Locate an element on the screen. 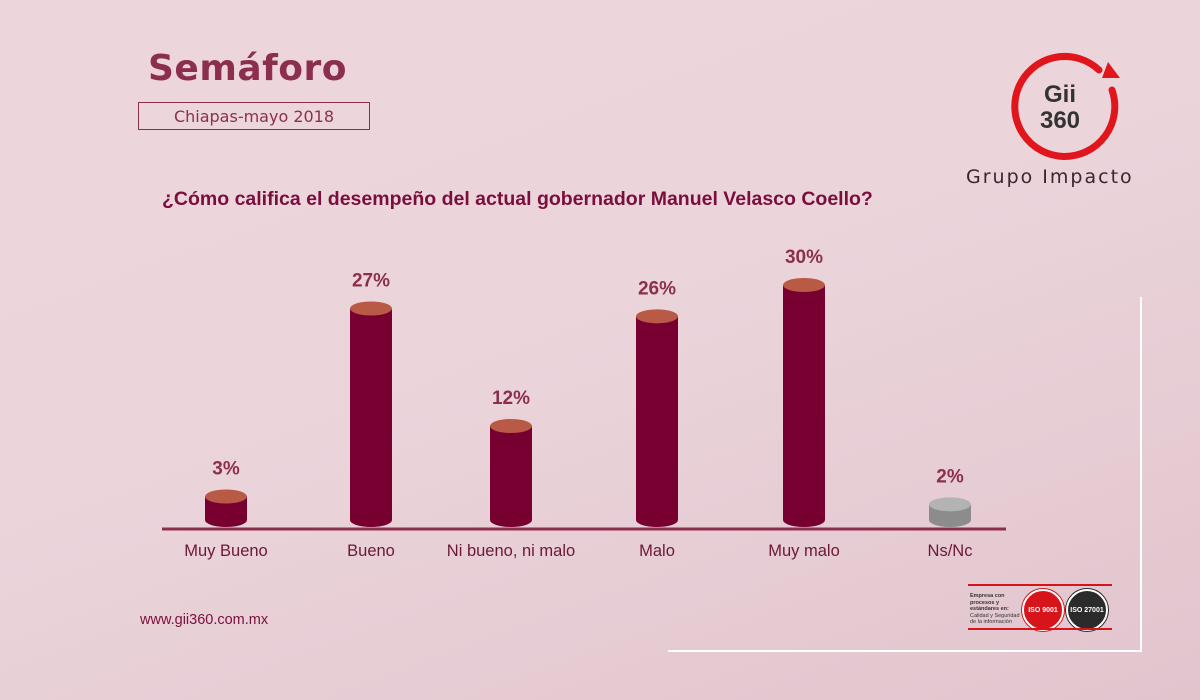 This screenshot has width=1200, height=700. category-label-3: Malo is located at coordinates (657, 551).